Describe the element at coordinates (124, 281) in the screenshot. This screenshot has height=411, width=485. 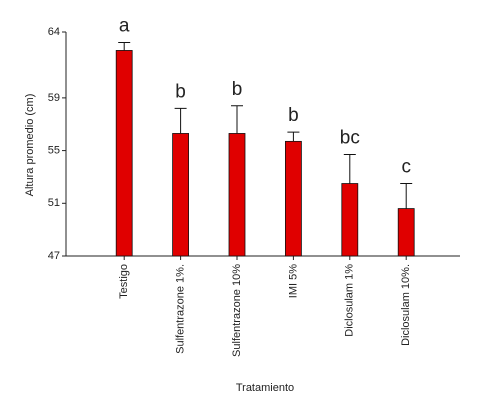
I see `x-tick-label: Testigo` at that location.